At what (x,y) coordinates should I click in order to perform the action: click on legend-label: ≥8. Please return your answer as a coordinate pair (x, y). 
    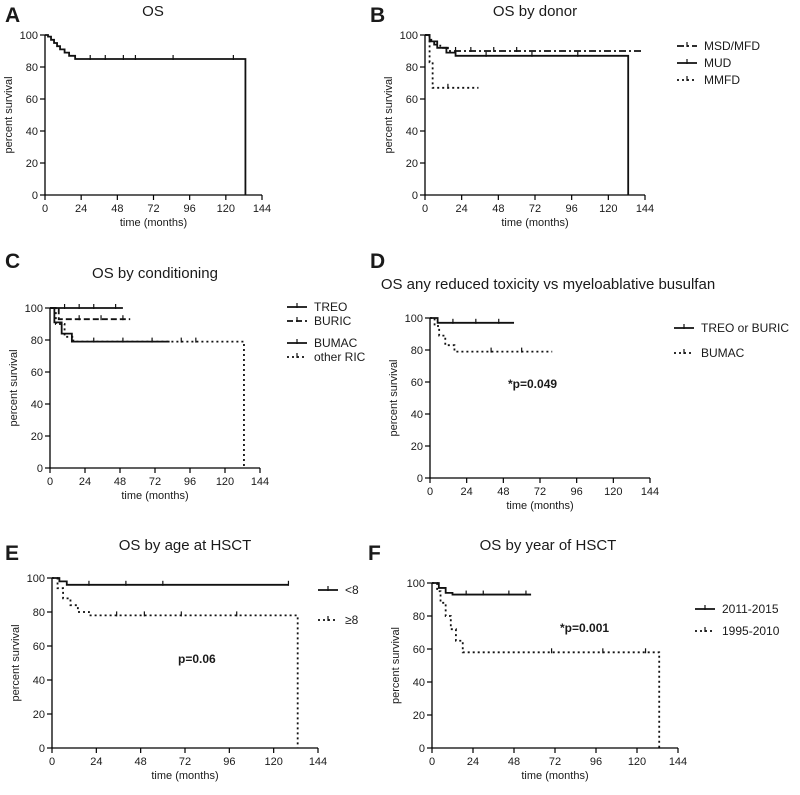
    Looking at the image, I should click on (352, 620).